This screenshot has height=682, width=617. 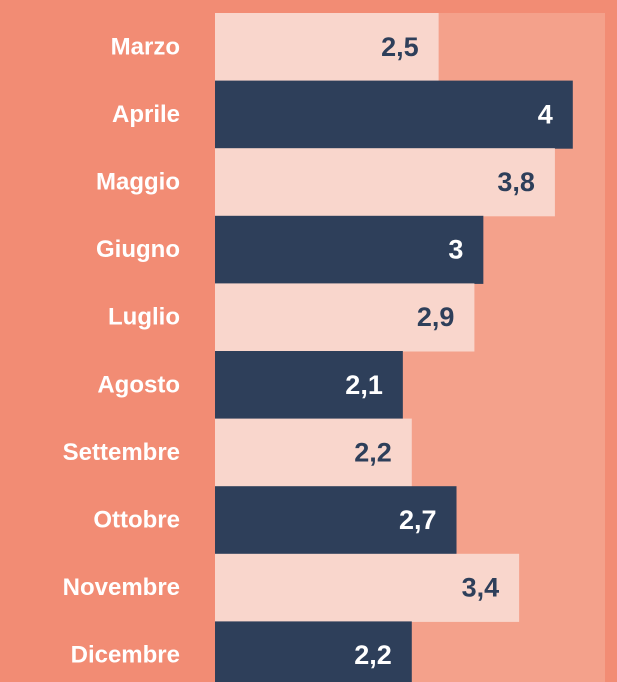 I want to click on value-label: 2,1, so click(x=364, y=385).